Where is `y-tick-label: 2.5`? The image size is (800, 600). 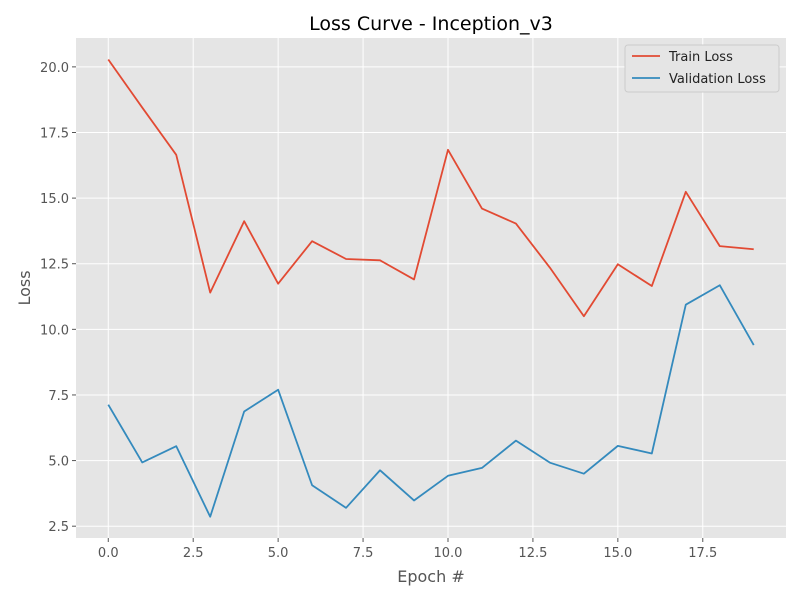 y-tick-label: 2.5 is located at coordinates (58, 527).